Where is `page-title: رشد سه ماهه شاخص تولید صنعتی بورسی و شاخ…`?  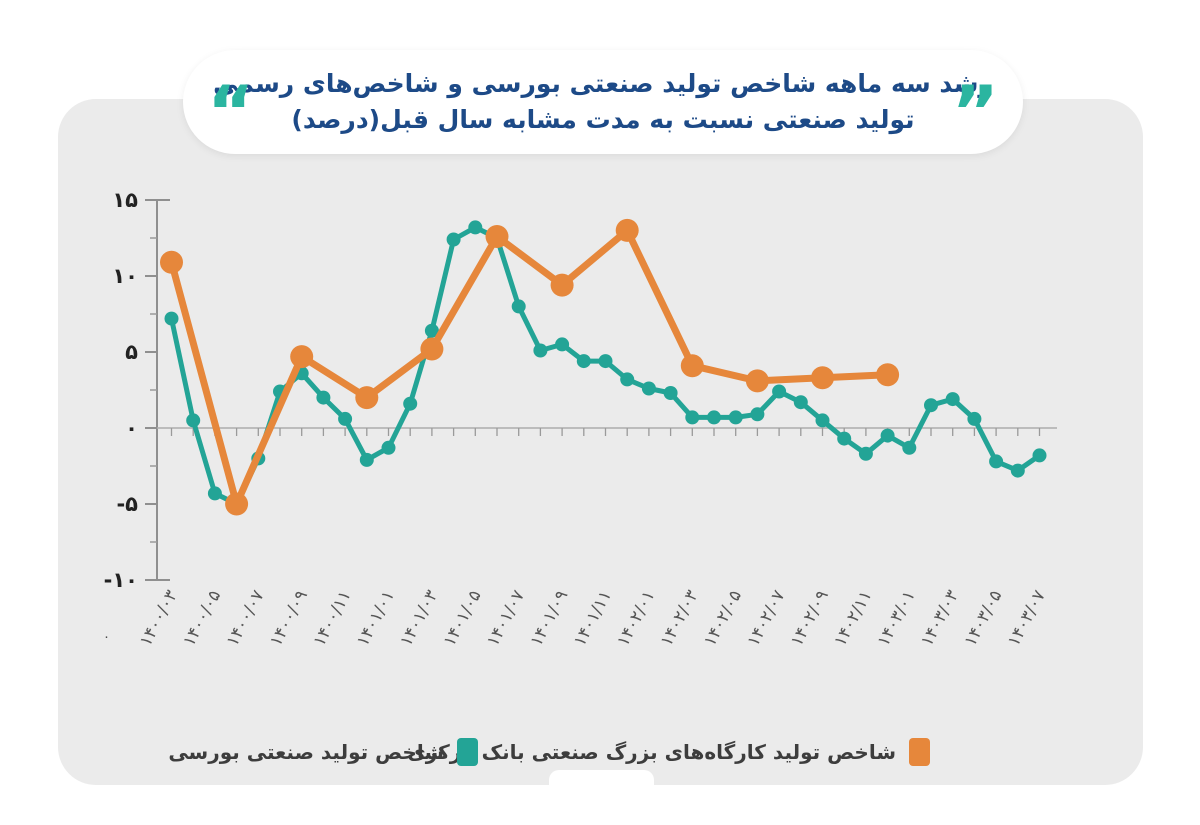
page-title: رشد سه ماهه شاخص تولید صنعتی بورسی و شاخ… is located at coordinates (603, 102).